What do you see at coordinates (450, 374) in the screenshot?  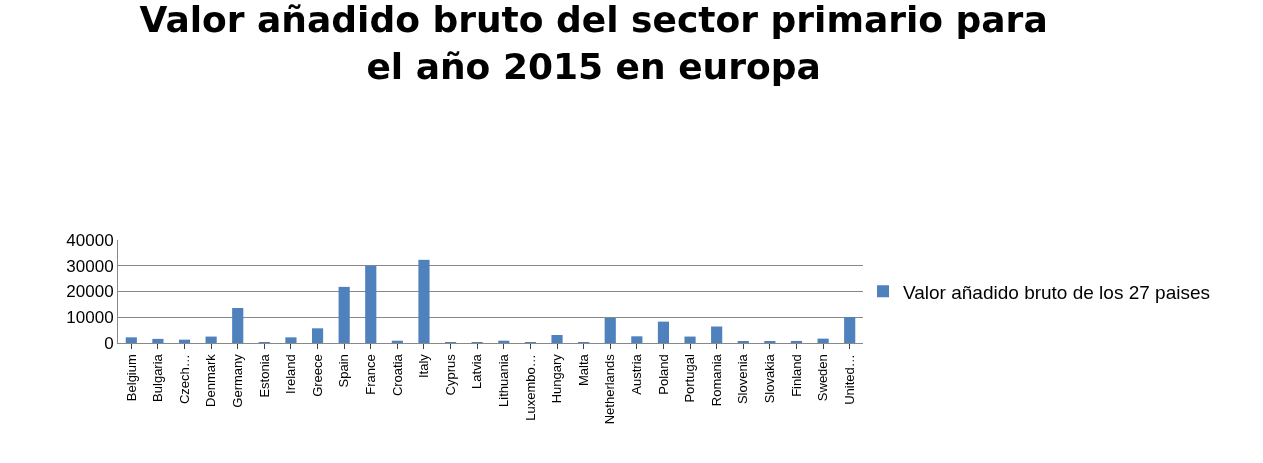 I see `x-tick-label: Cyprus` at bounding box center [450, 374].